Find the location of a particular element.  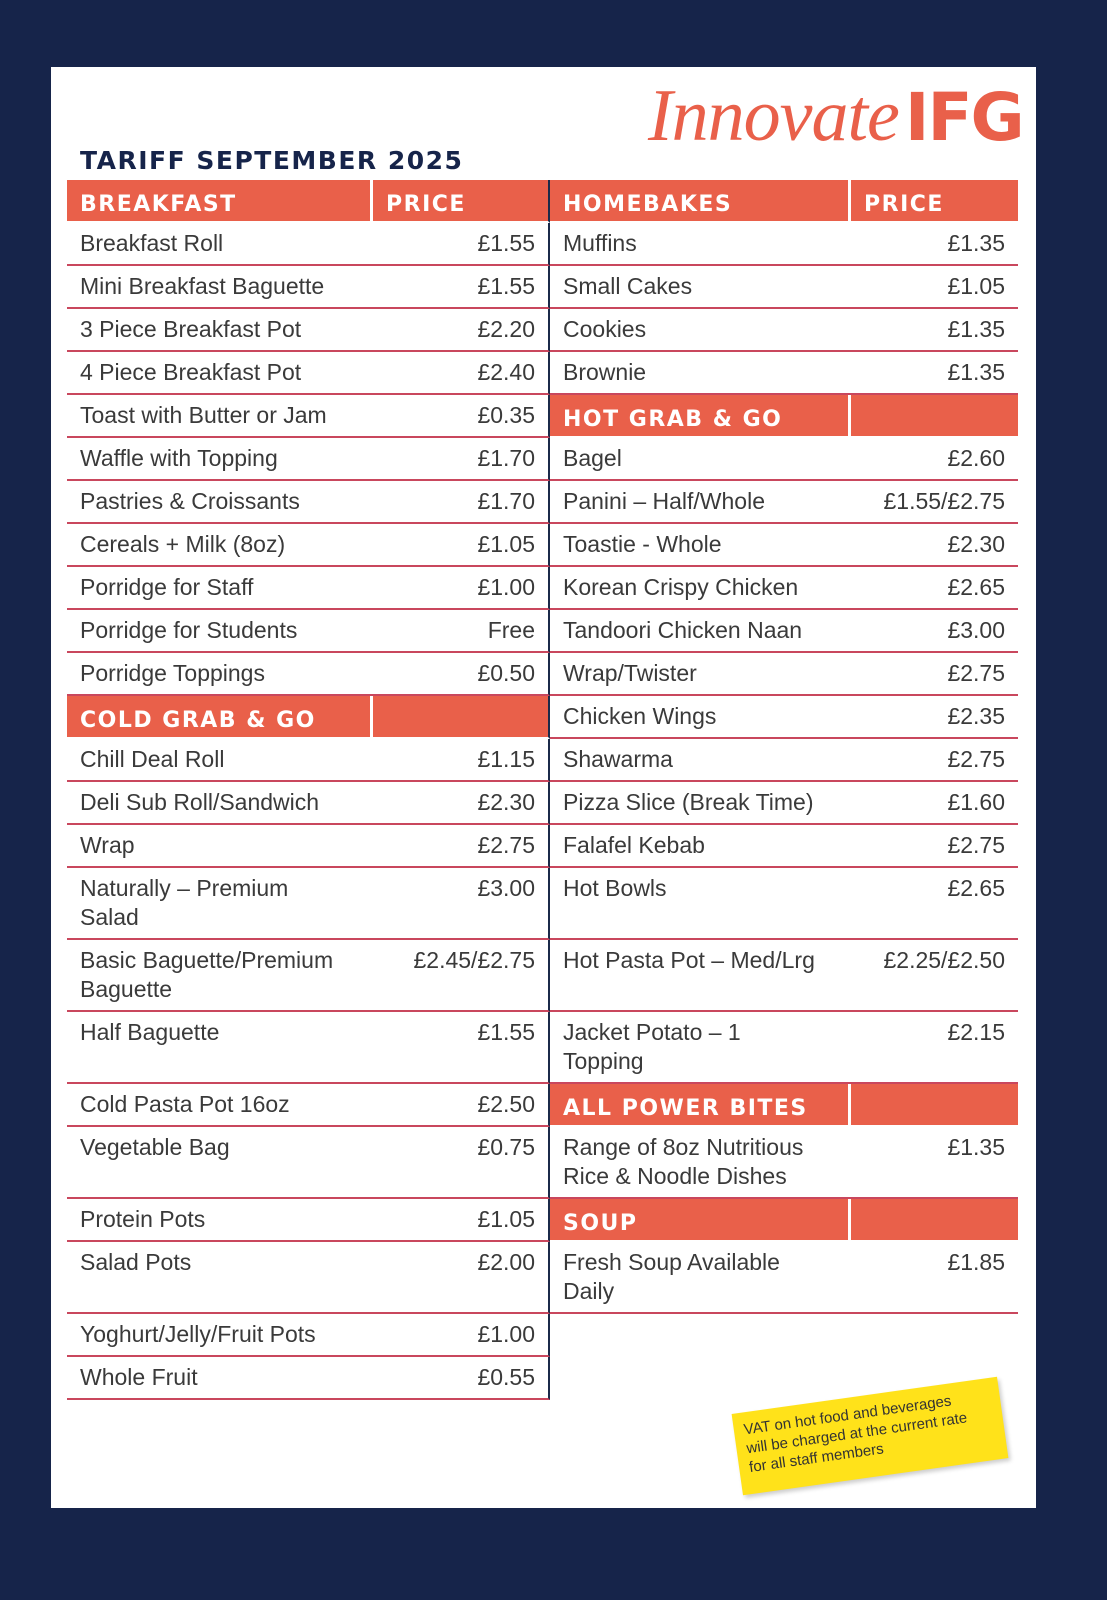

item-name: Chicken Wings is located at coordinates (640, 716).